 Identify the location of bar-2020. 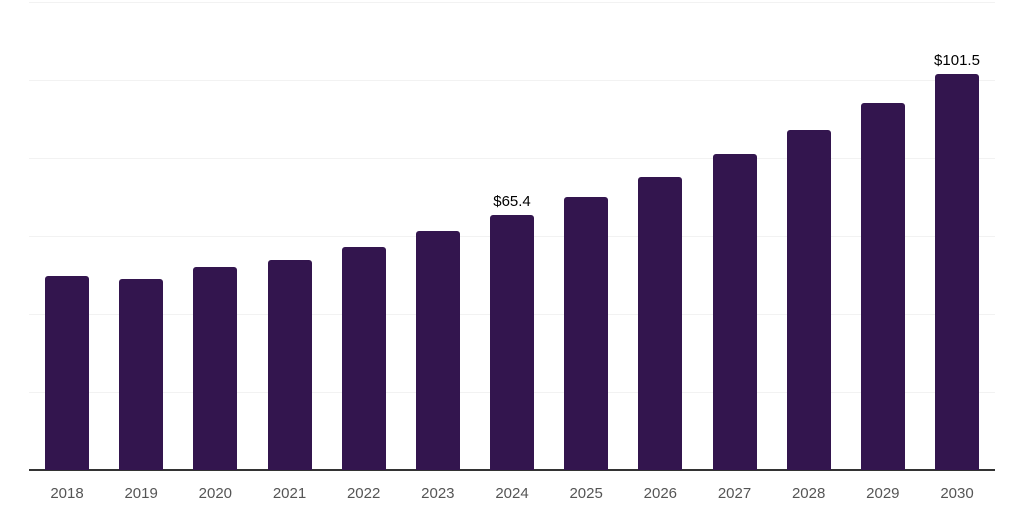
(215, 368).